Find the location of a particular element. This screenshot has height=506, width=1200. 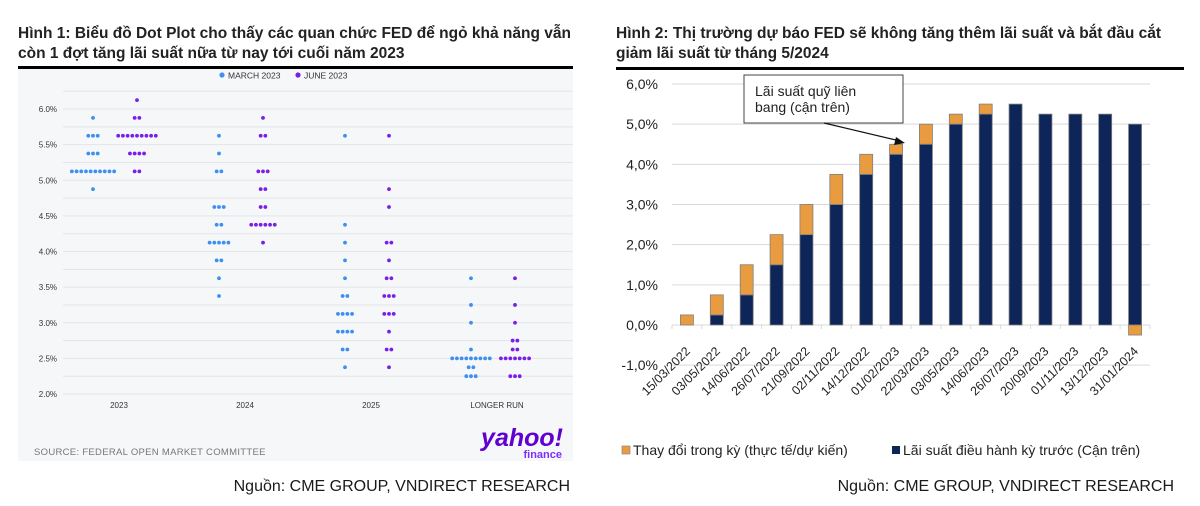

annotation-box is located at coordinates (823, 99).